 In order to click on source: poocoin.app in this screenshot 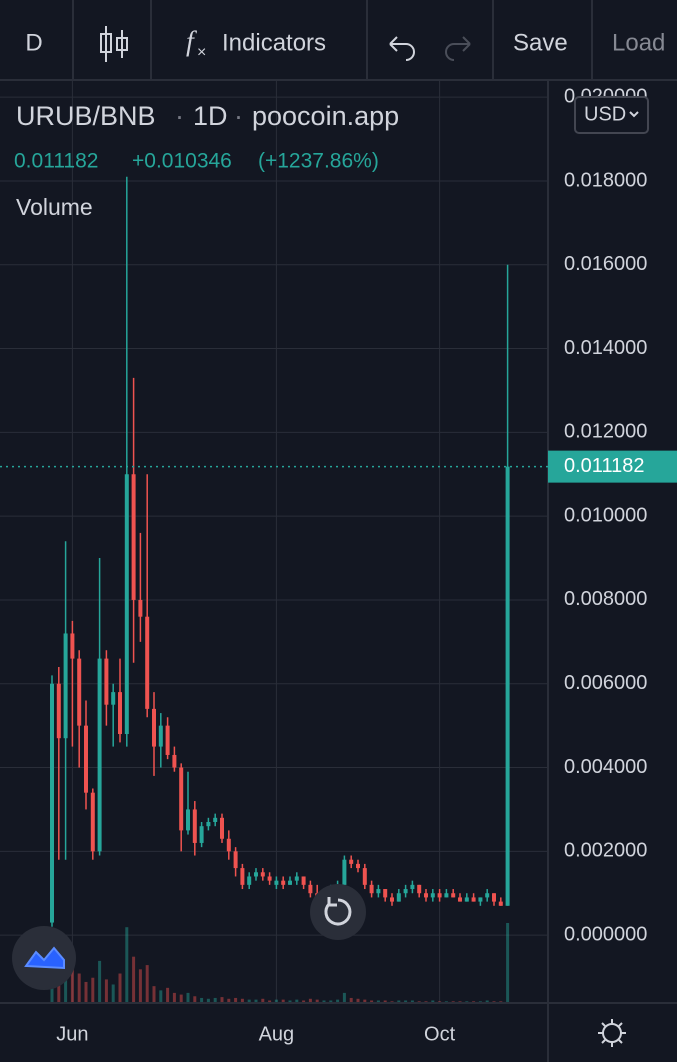, I will do `click(325, 116)`.